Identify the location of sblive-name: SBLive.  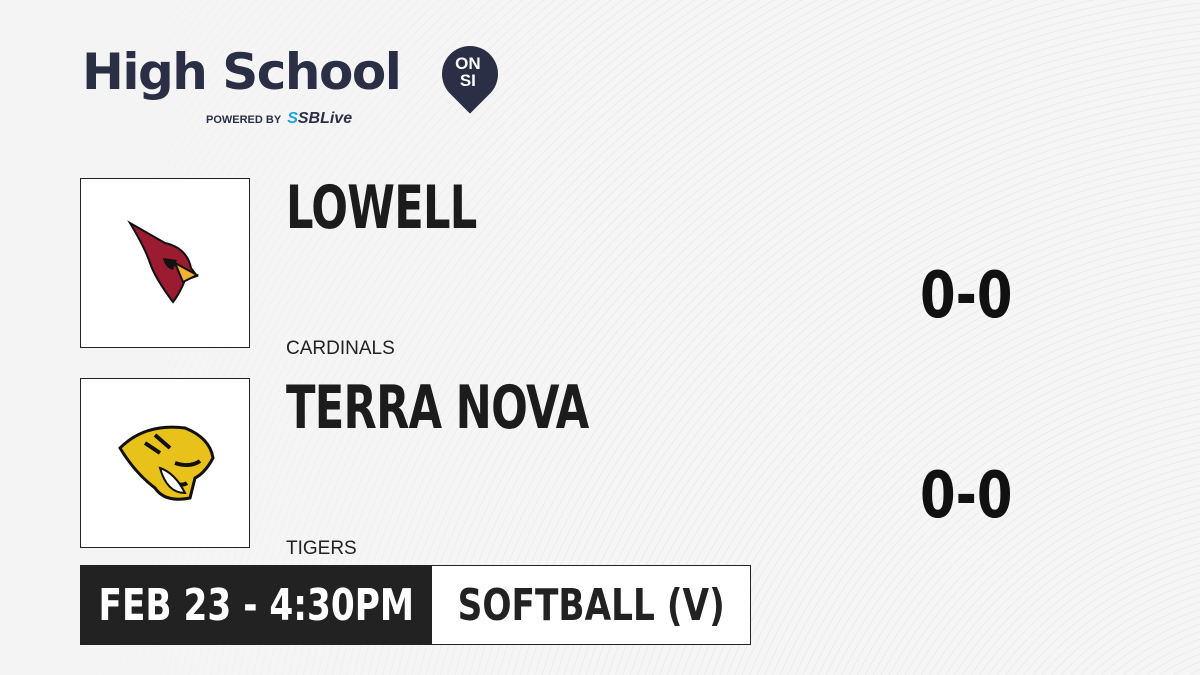
(325, 118).